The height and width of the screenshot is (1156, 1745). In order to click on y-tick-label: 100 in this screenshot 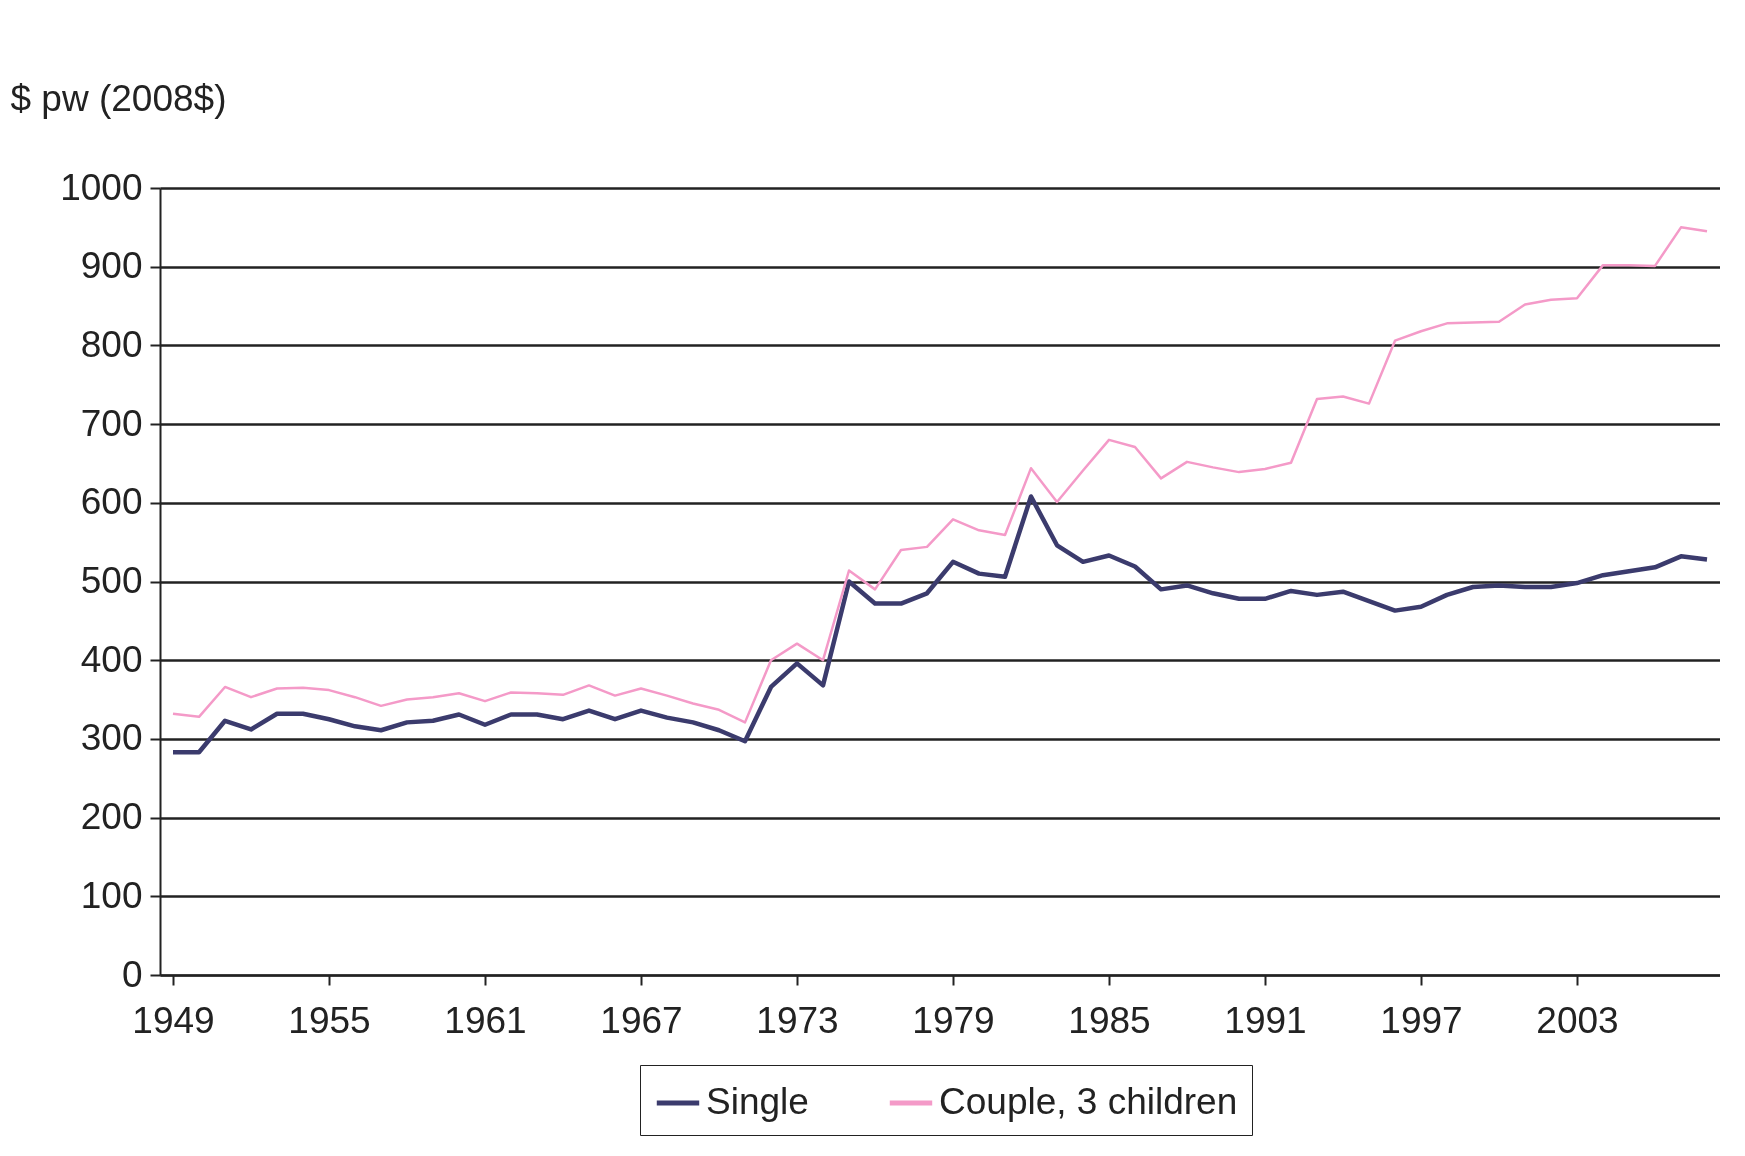, I will do `click(111, 895)`.